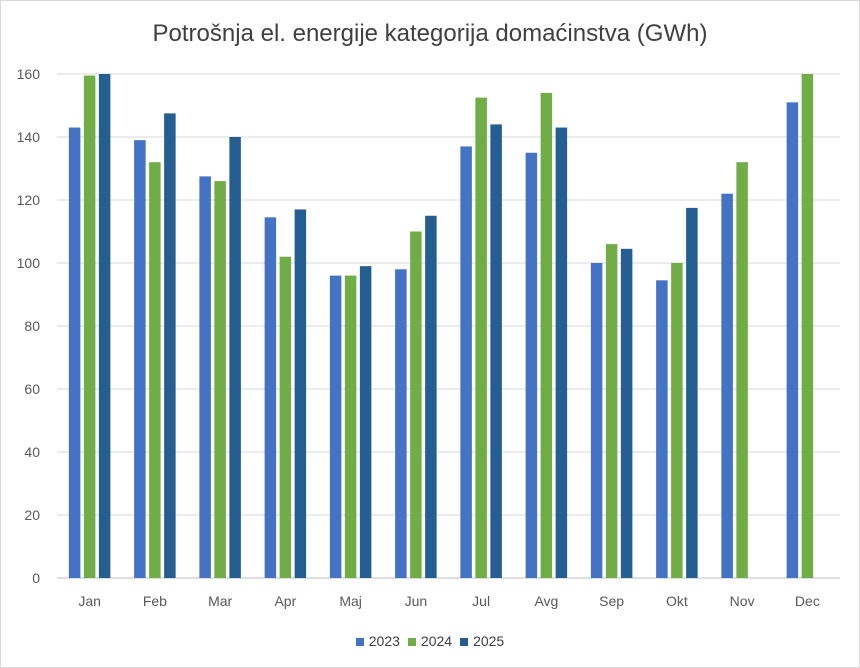 The image size is (860, 668). I want to click on y-tick-label: 120, so click(29, 200).